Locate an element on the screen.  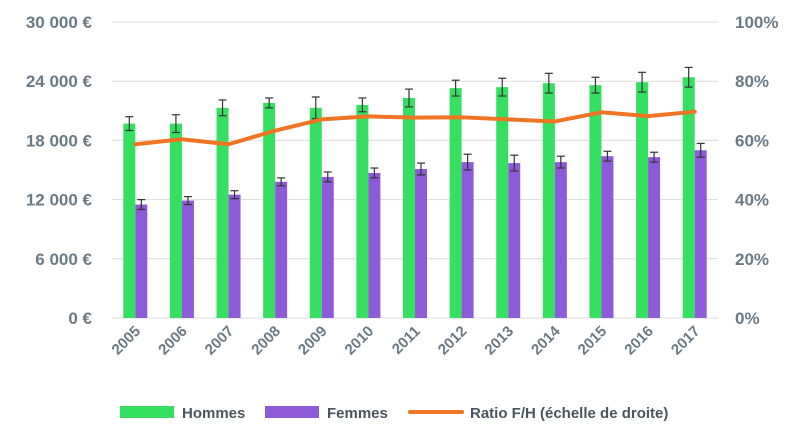
x-tick-label: 2017 is located at coordinates (686, 341).